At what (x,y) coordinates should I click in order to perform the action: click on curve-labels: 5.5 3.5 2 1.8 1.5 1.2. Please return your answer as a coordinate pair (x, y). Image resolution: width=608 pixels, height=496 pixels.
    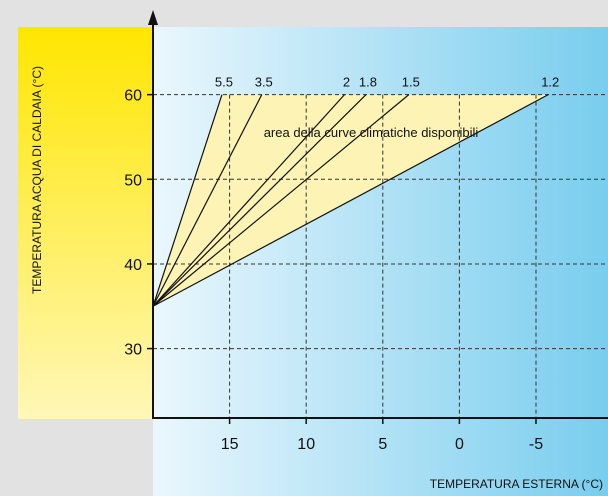
    Looking at the image, I should click on (387, 82).